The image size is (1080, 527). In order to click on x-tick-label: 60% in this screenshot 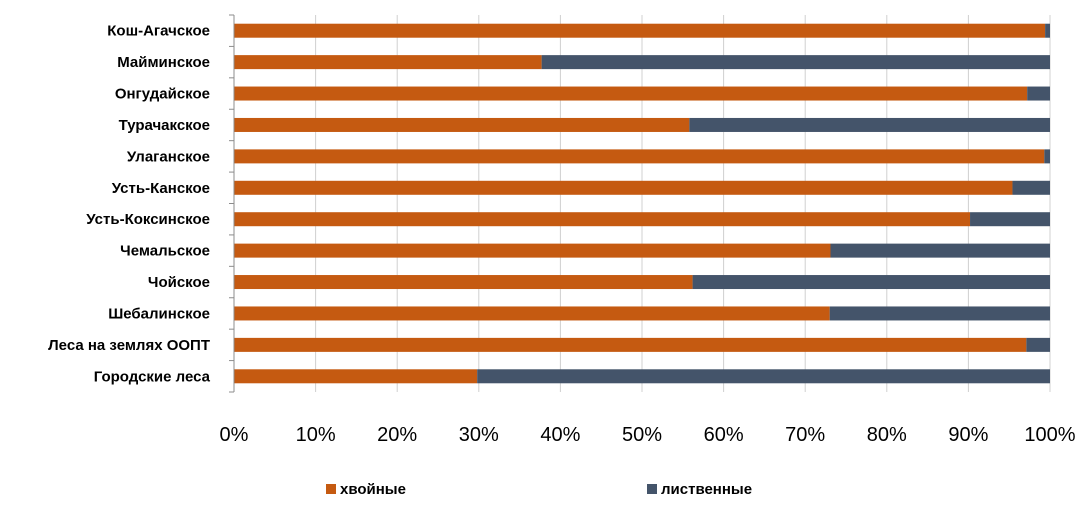, I will do `click(724, 435)`.